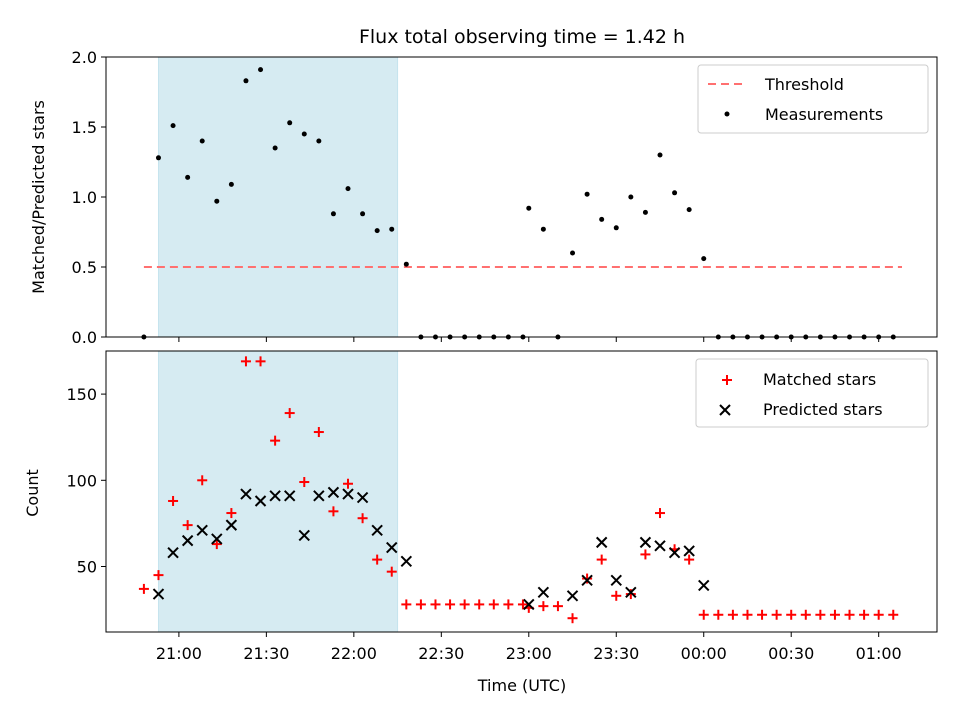  Describe the element at coordinates (522, 37) in the screenshot. I see `chart-title: Flux total observing time = 1.42 h` at that location.